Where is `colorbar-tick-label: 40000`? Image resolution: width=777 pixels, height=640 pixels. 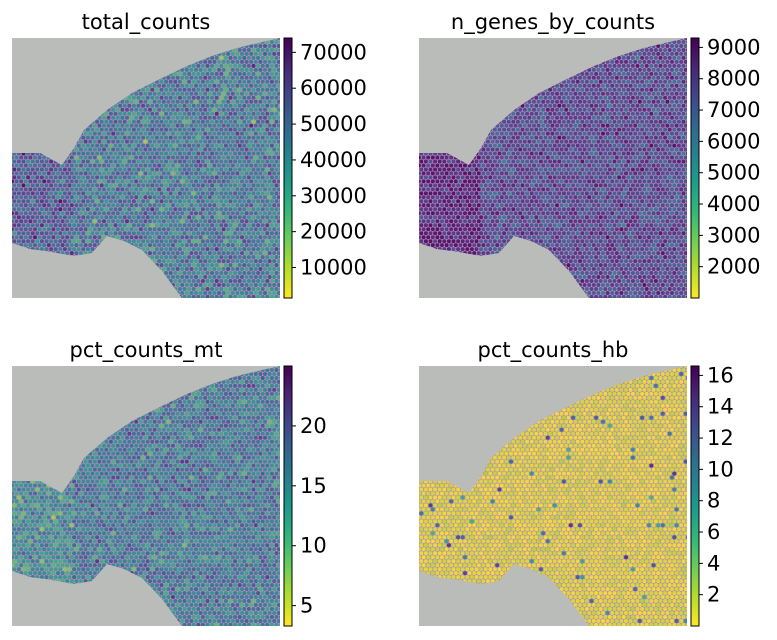
colorbar-tick-label: 40000 is located at coordinates (333, 160).